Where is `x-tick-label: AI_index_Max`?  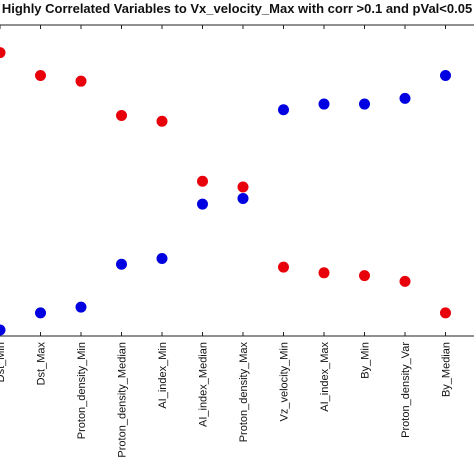 x-tick-label: AI_index_Max is located at coordinates (325, 377).